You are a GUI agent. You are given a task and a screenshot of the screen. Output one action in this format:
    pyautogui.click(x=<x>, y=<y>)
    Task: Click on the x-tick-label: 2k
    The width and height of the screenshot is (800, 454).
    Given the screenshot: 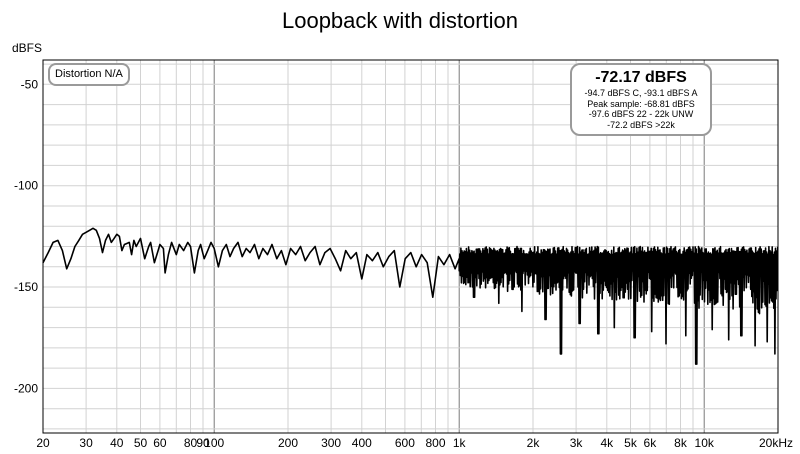 What is the action you would take?
    pyautogui.click(x=534, y=443)
    